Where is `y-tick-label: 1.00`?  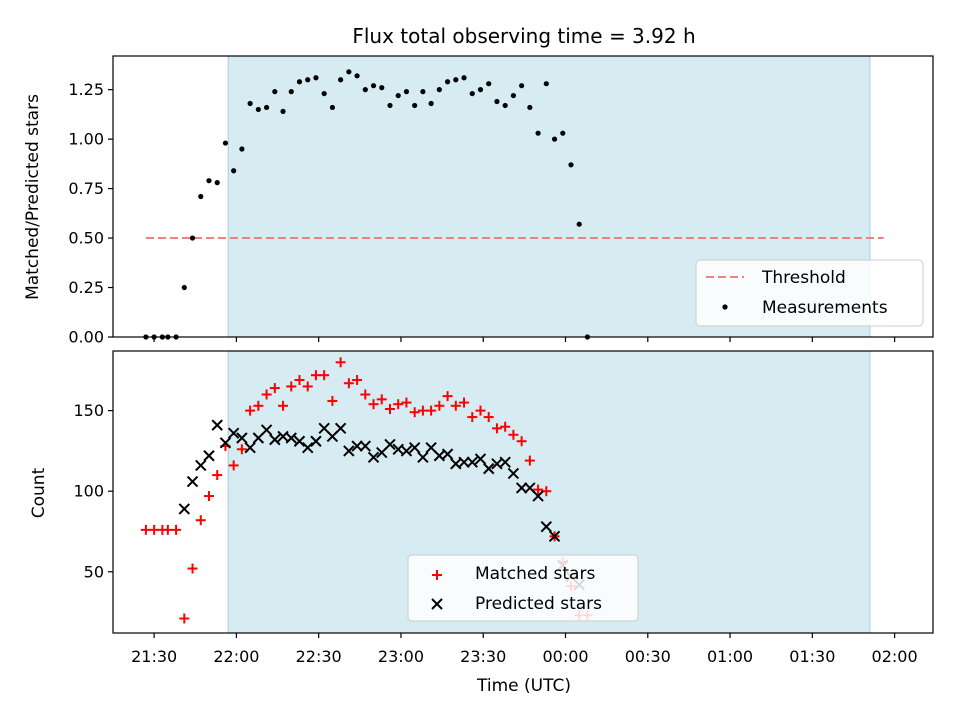
y-tick-label: 1.00 is located at coordinates (86, 139).